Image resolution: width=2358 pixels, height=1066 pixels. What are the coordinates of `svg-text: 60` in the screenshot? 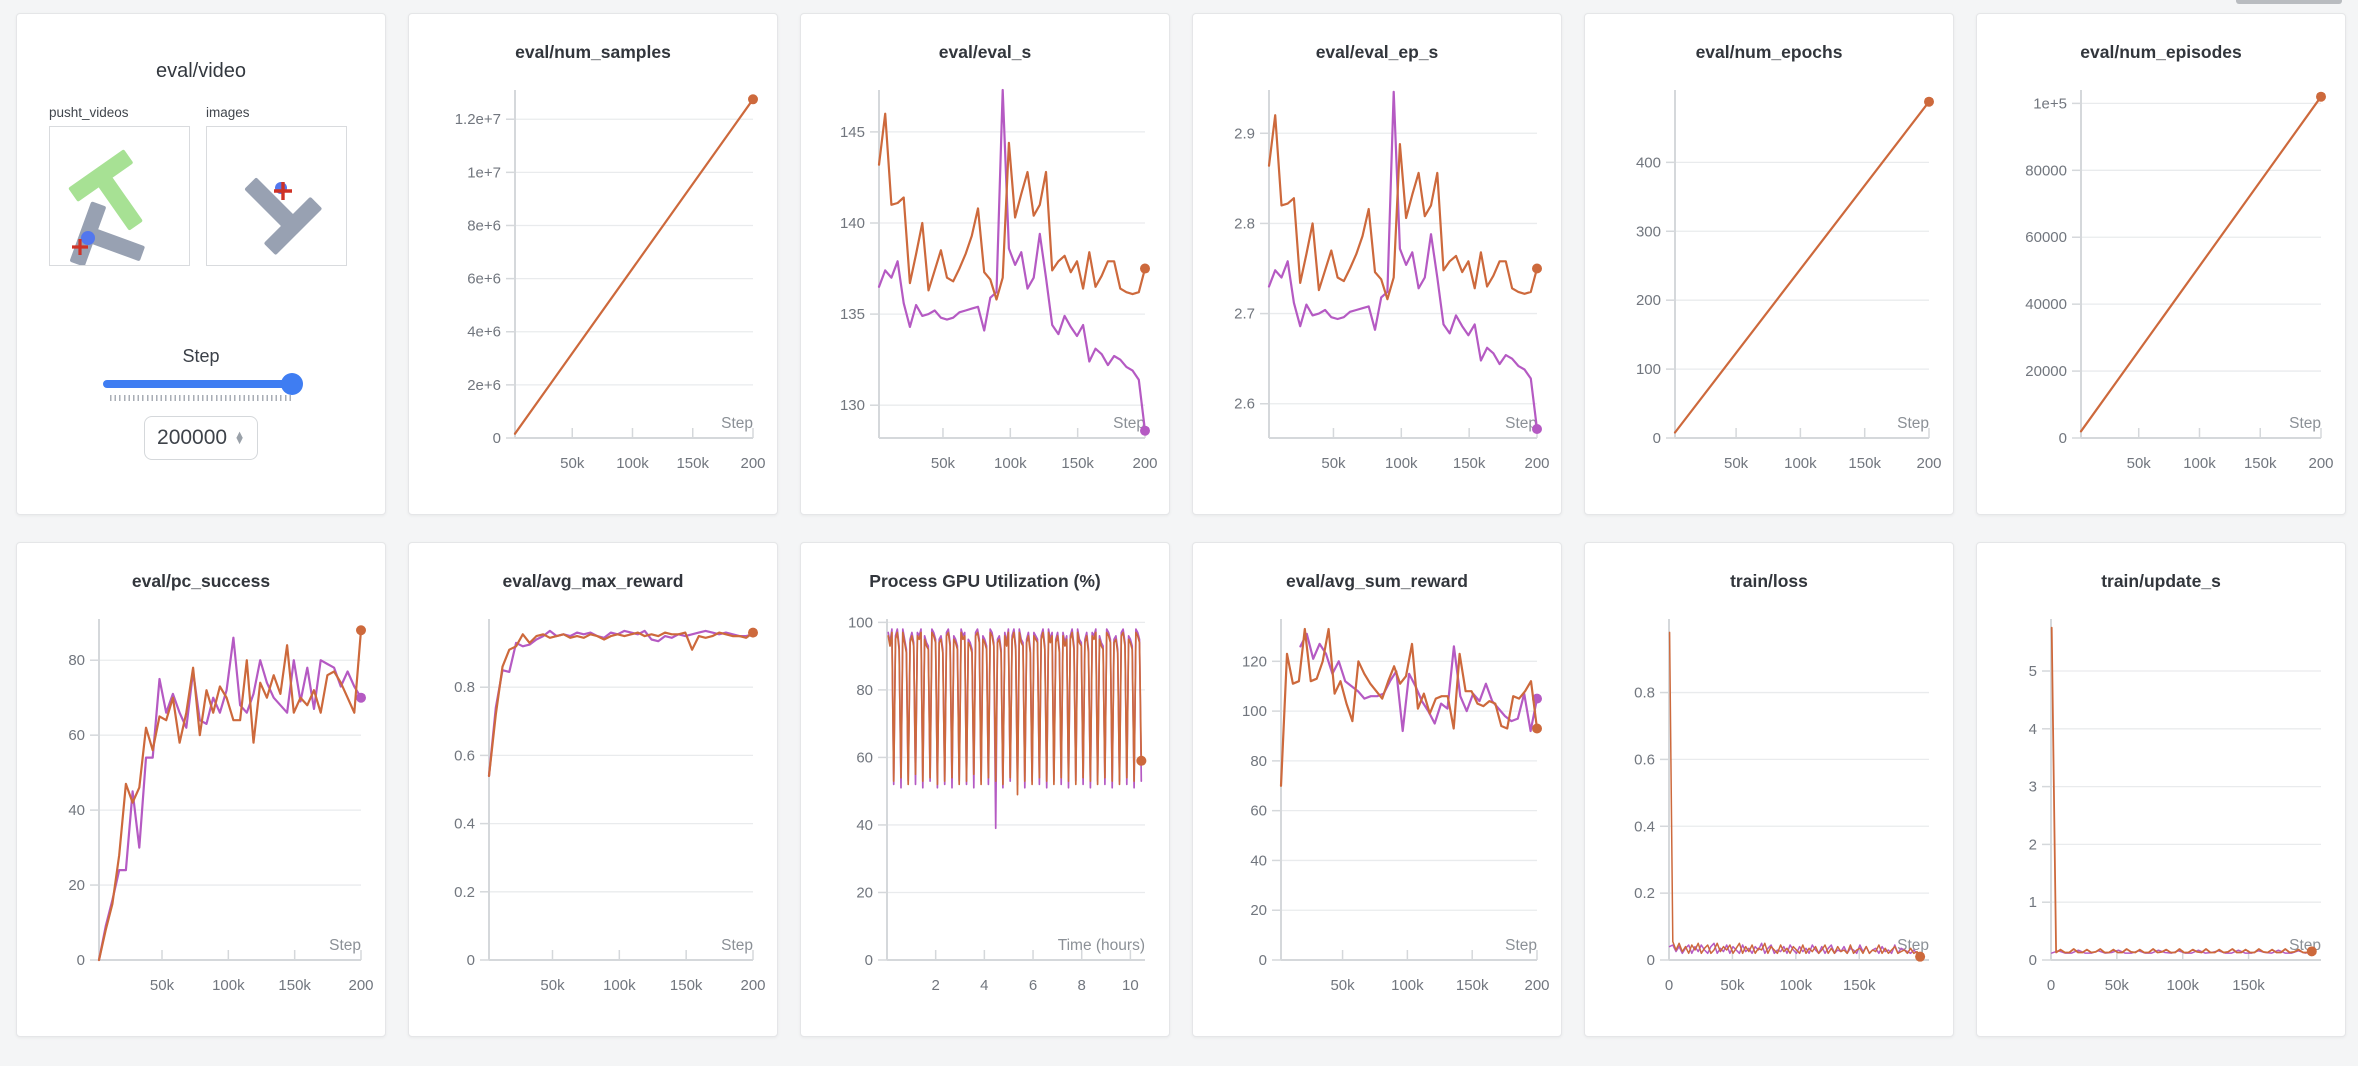 It's located at (864, 757).